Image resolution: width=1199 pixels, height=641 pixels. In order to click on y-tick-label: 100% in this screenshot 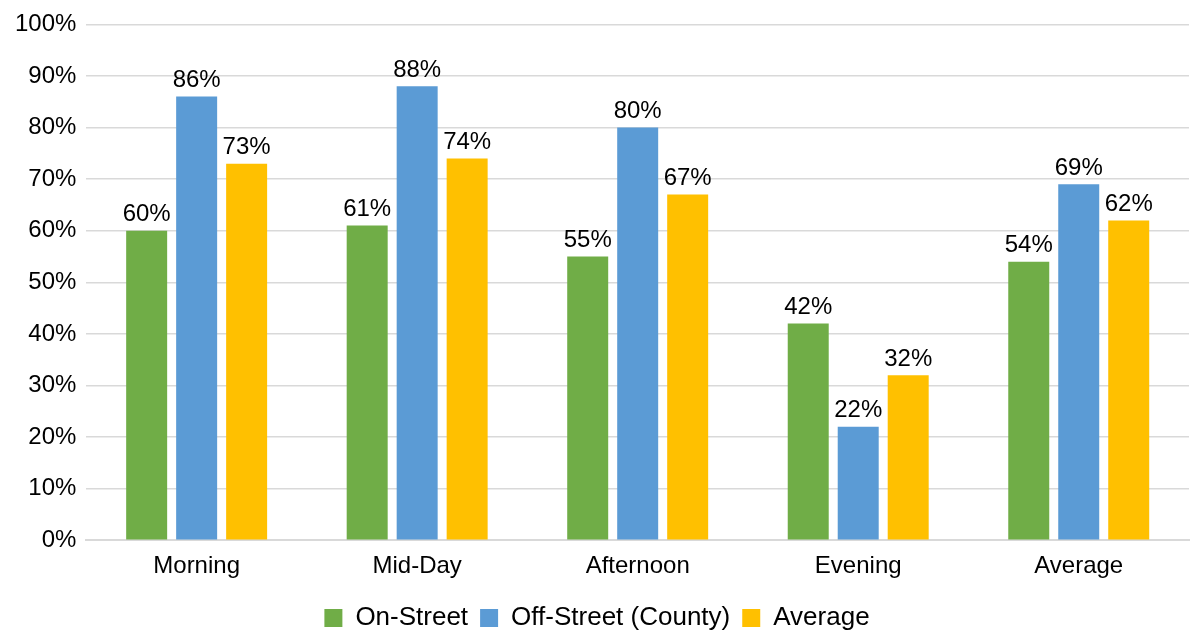, I will do `click(45, 23)`.